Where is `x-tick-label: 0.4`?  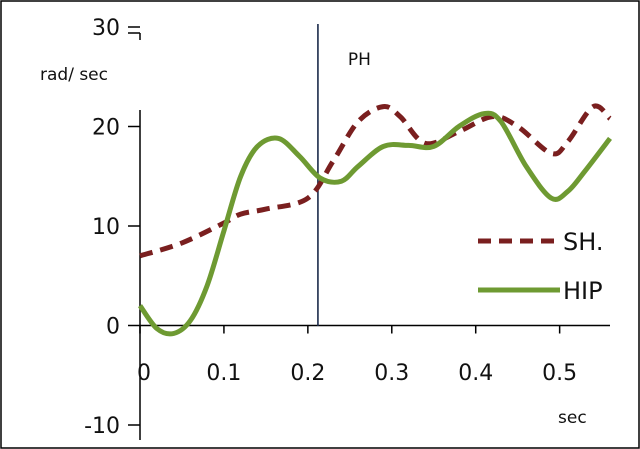
x-tick-label: 0.4 is located at coordinates (475, 373).